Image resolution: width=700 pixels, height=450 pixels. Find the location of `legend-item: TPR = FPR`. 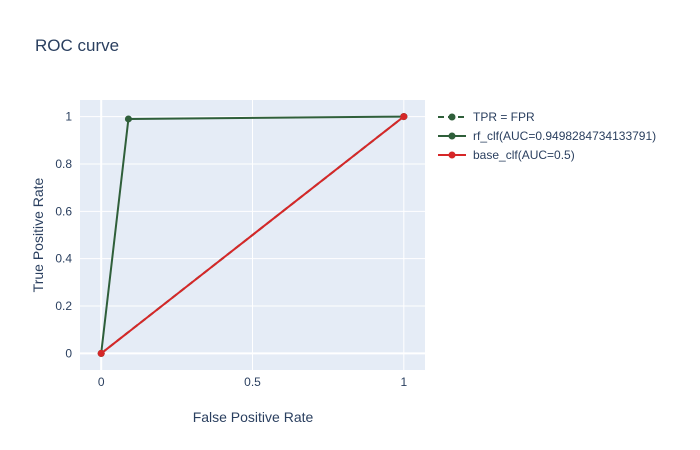

legend-item: TPR = FPR is located at coordinates (486, 117).